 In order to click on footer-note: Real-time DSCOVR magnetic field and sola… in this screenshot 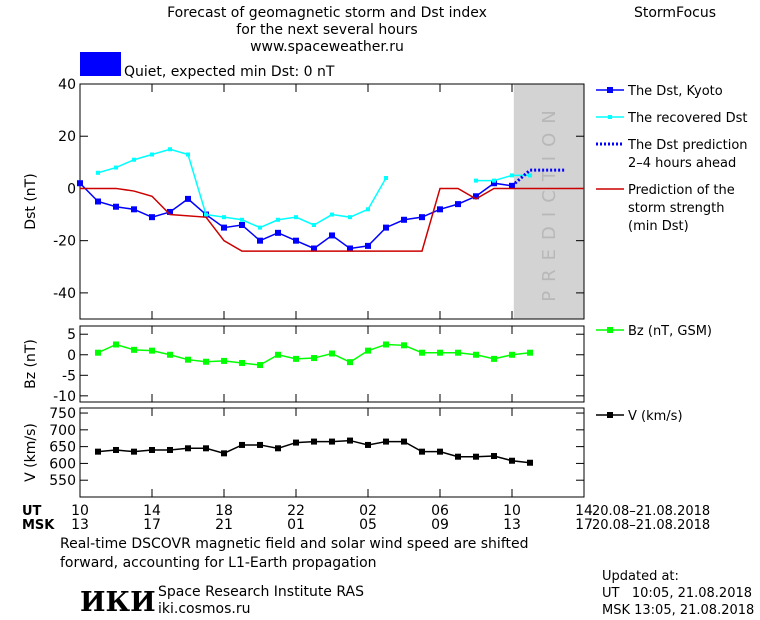, I will do `click(294, 544)`.